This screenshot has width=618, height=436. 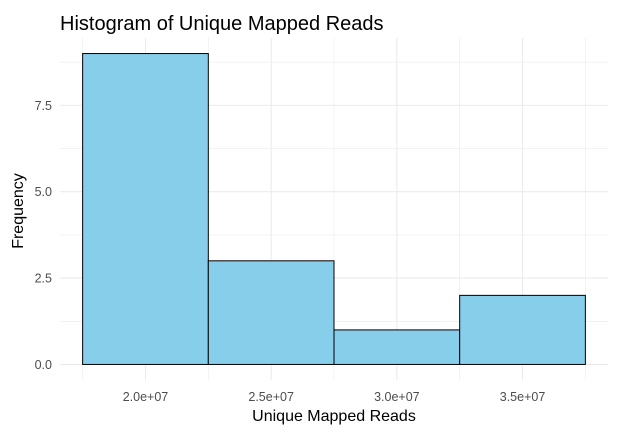 I want to click on x-tick-label: 2.0e+07, so click(x=146, y=397).